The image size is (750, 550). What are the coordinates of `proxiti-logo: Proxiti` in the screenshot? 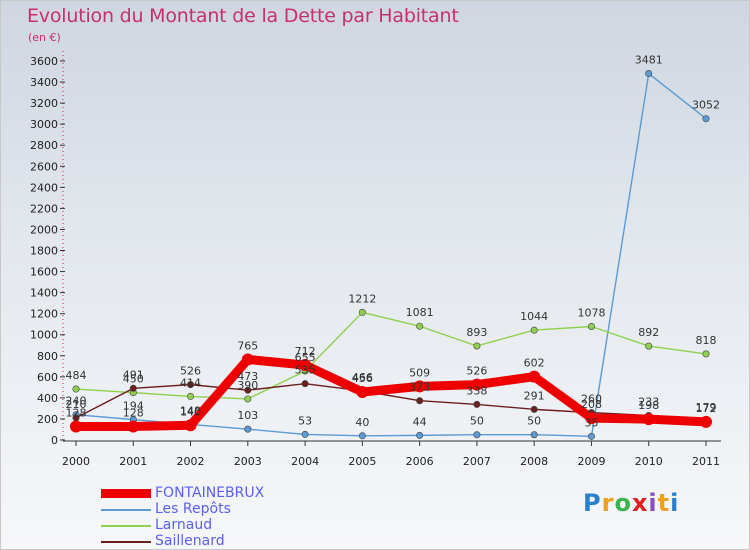 It's located at (631, 503).